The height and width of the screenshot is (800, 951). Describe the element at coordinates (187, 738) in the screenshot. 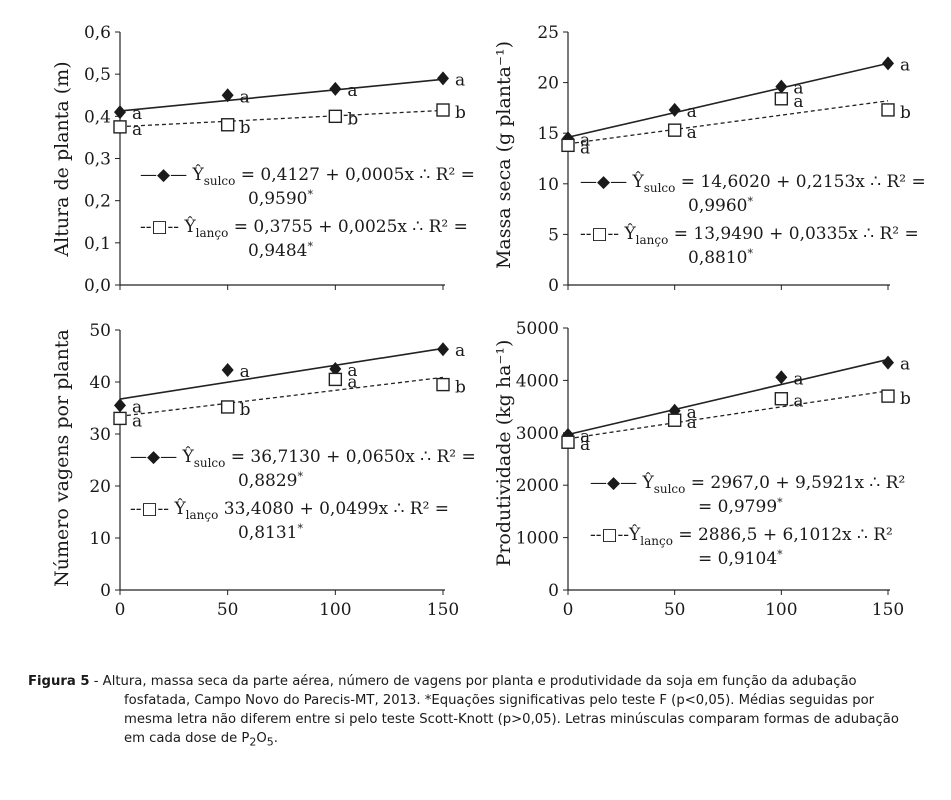

I see `caption-line-4-text: em cada dose de P` at that location.